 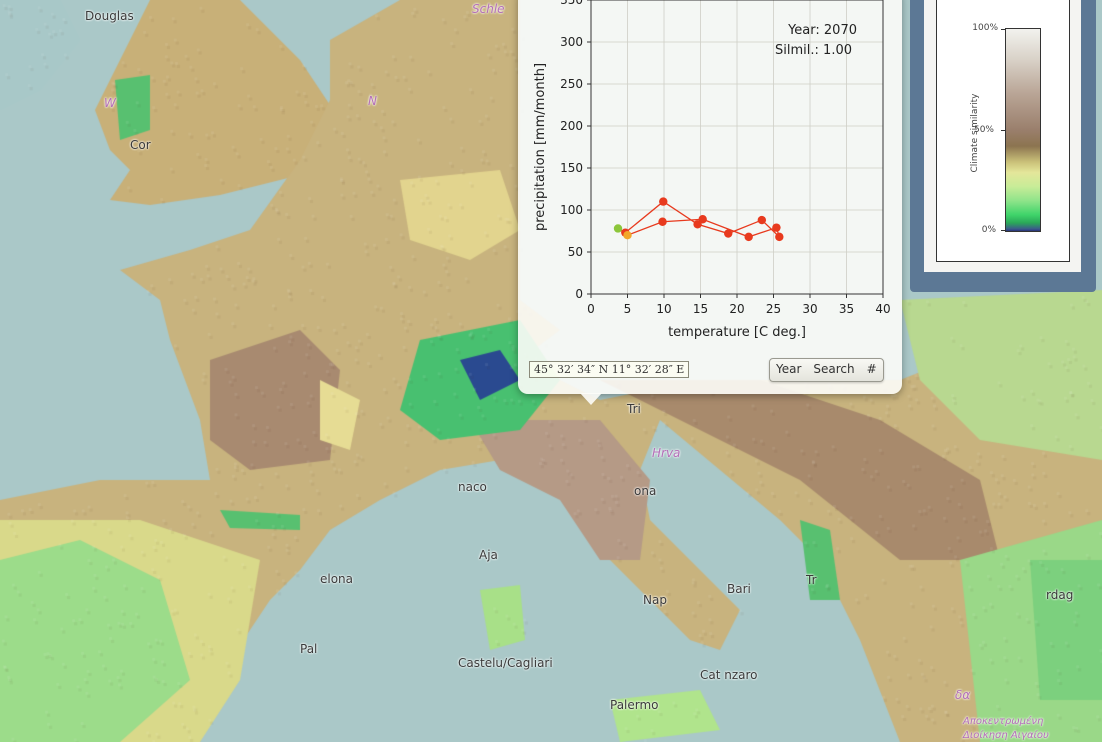 What do you see at coordinates (571, 168) in the screenshot?
I see `y-tick-label: 150` at bounding box center [571, 168].